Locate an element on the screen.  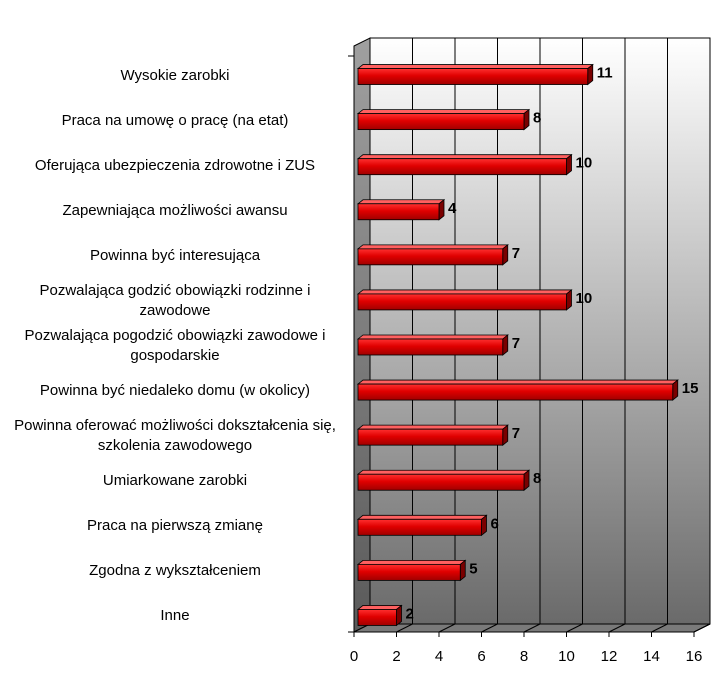
x-tick-label: 4 is located at coordinates (439, 656).